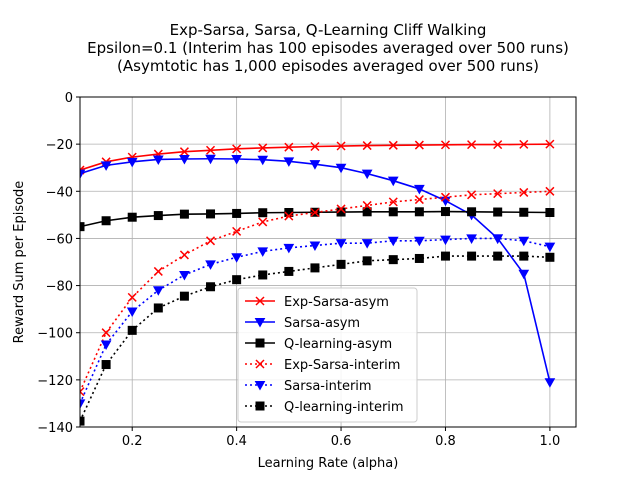  What do you see at coordinates (55, 428) in the screenshot?
I see `y-tick-label: −140` at bounding box center [55, 428].